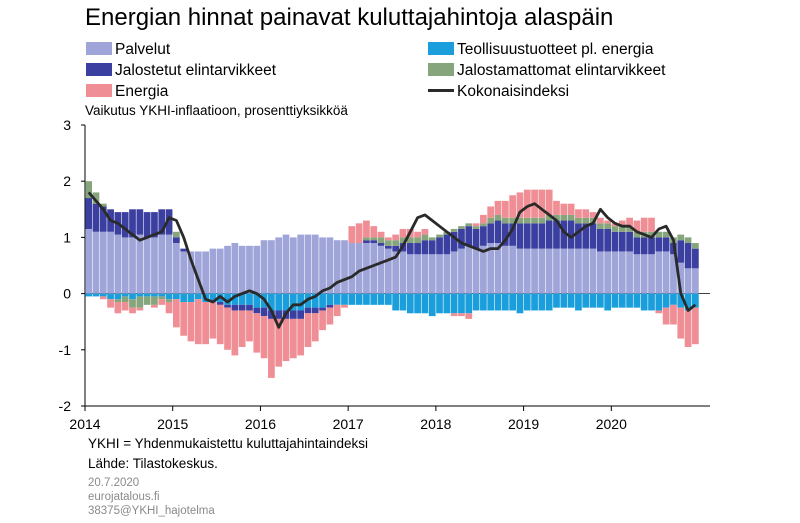 The height and width of the screenshot is (523, 800). Describe the element at coordinates (181, 71) in the screenshot. I see `legend-item-jalostetut: Jalostetut elintarvikkeet` at that location.